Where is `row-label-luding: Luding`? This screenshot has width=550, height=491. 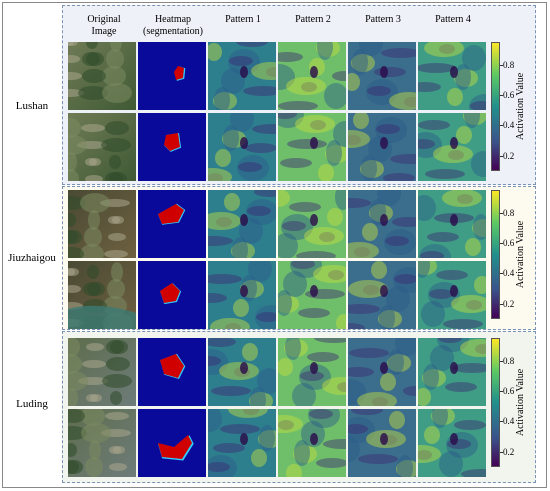 row-label-luding: Luding is located at coordinates (32, 404).